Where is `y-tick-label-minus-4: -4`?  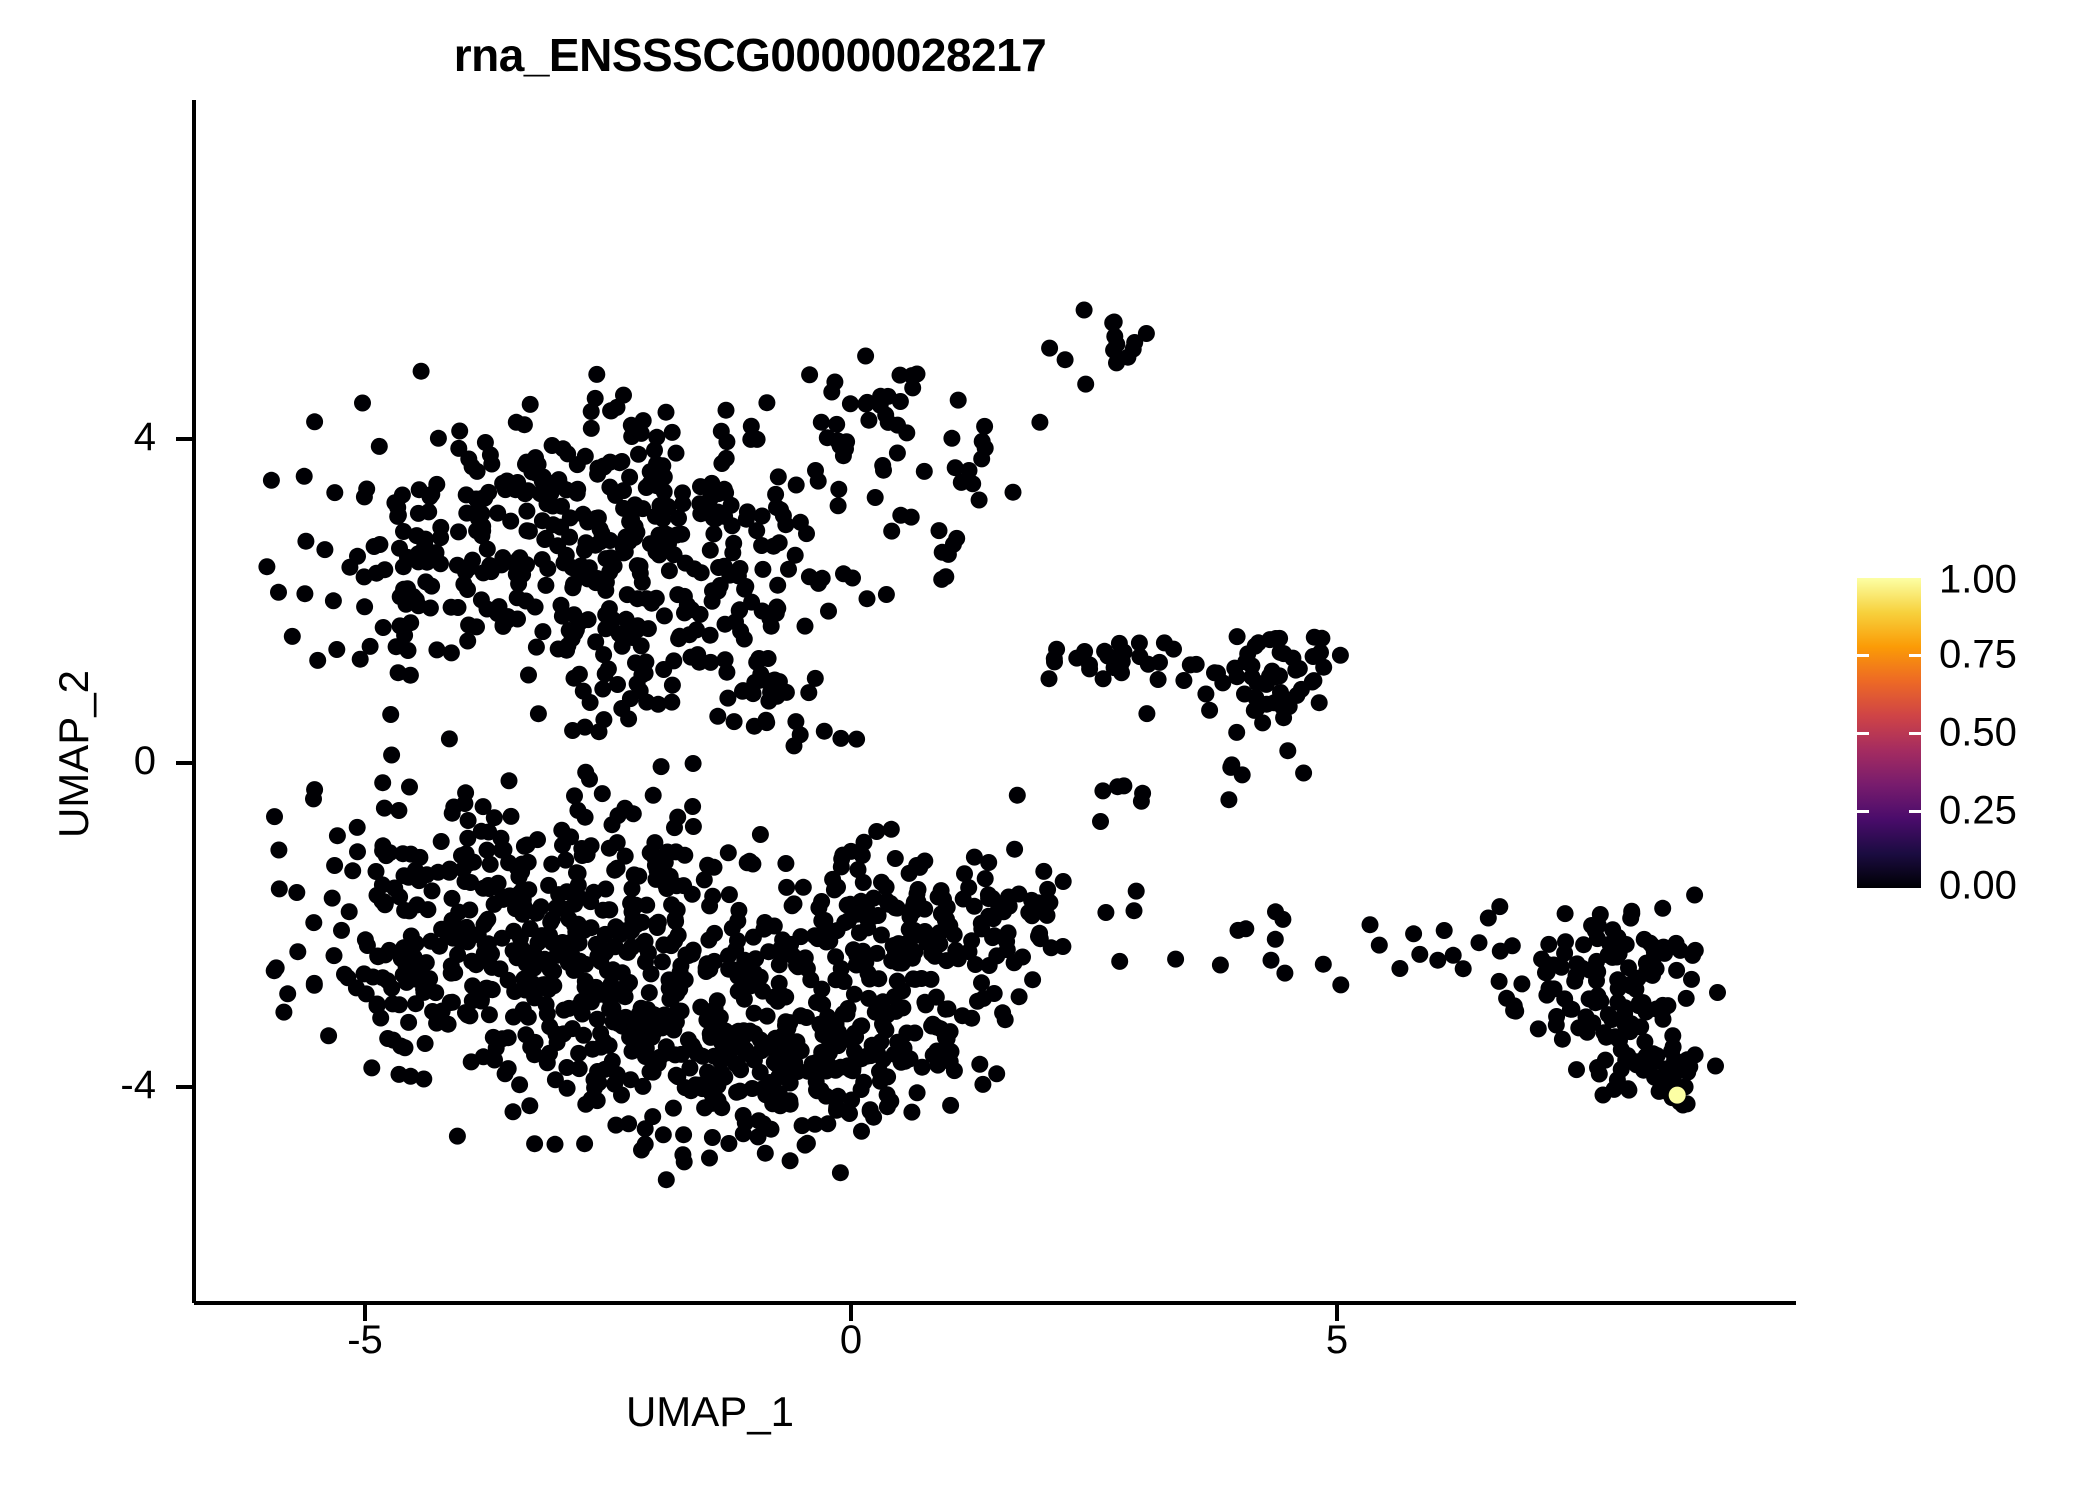 y-tick-label-minus-4: -4 is located at coordinates (138, 1085).